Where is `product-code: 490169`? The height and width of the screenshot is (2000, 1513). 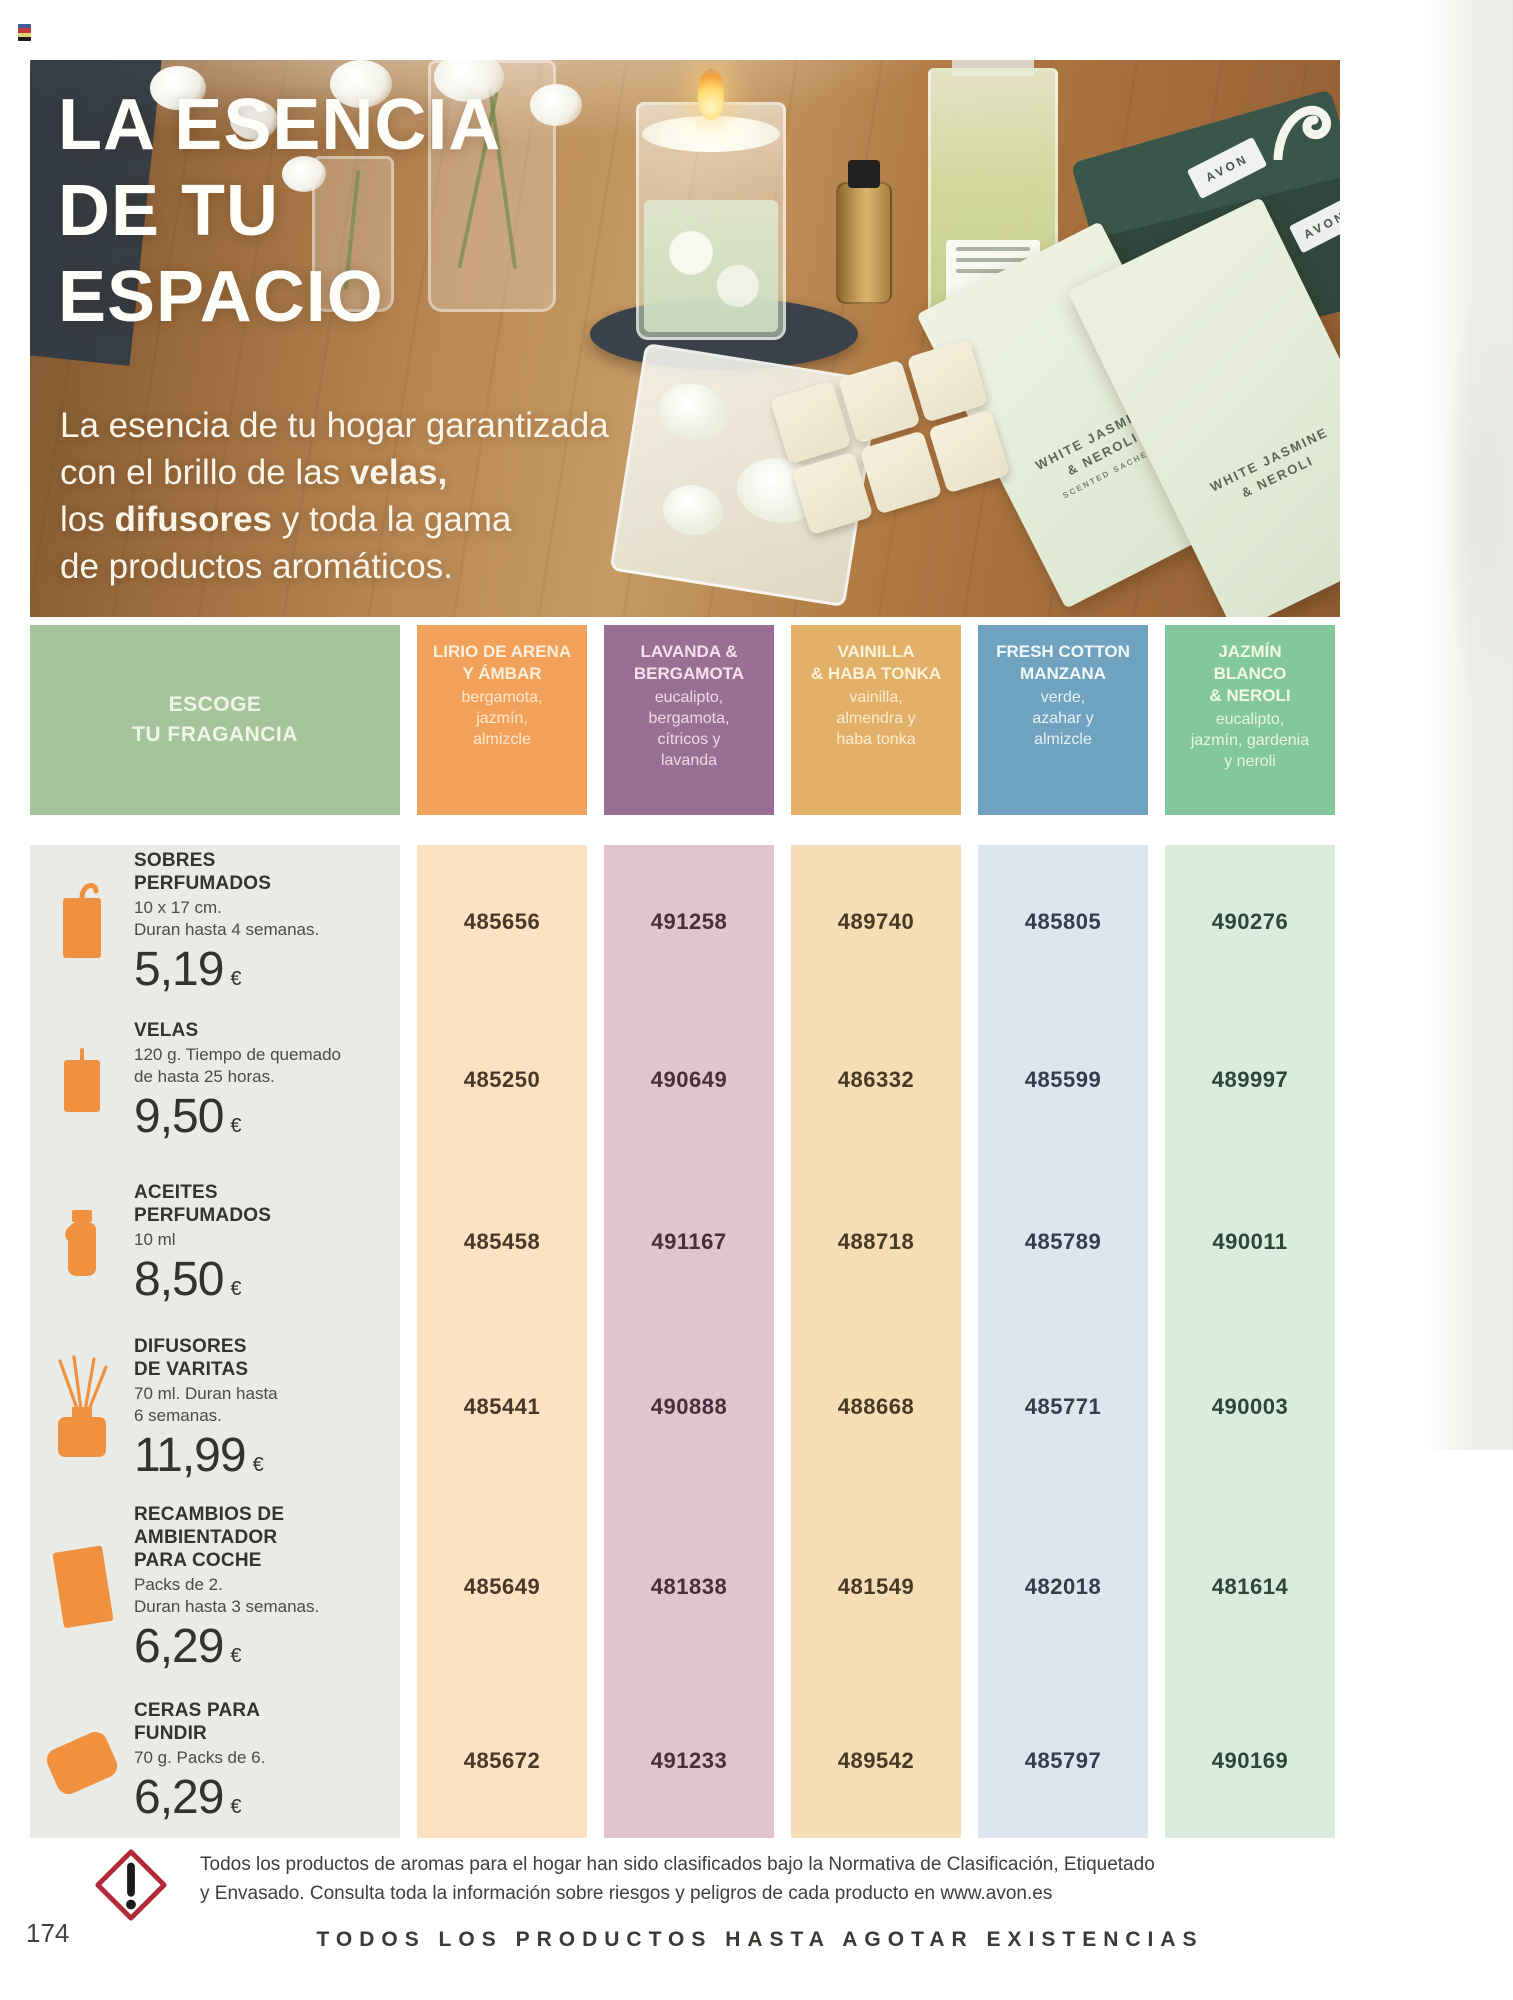
product-code: 490169 is located at coordinates (1250, 1760).